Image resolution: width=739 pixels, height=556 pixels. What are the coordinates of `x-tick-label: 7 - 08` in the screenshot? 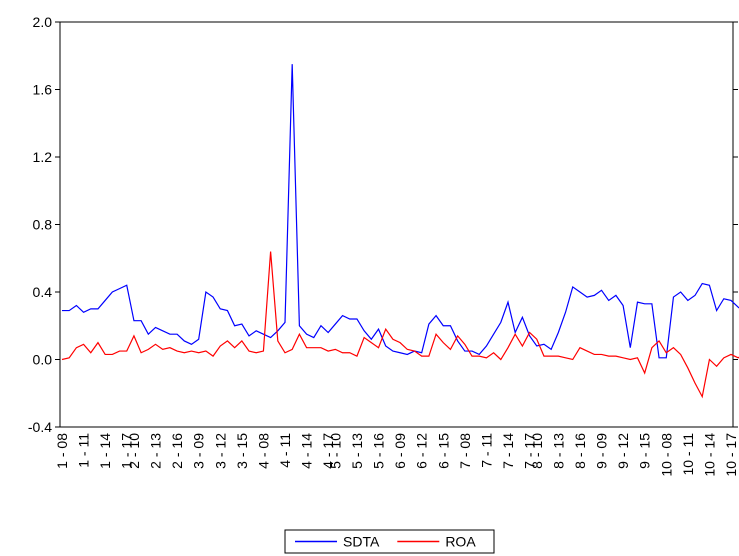 It's located at (465, 451).